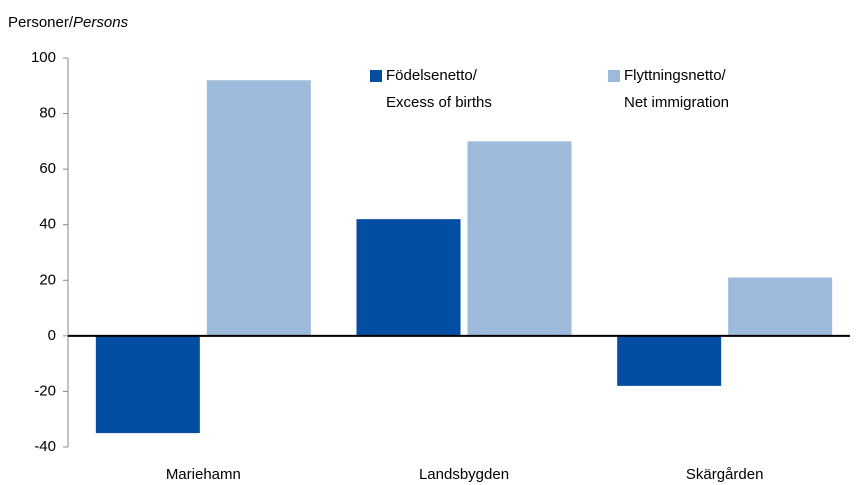  Describe the element at coordinates (52, 335) in the screenshot. I see `y-tick-label: 0` at that location.